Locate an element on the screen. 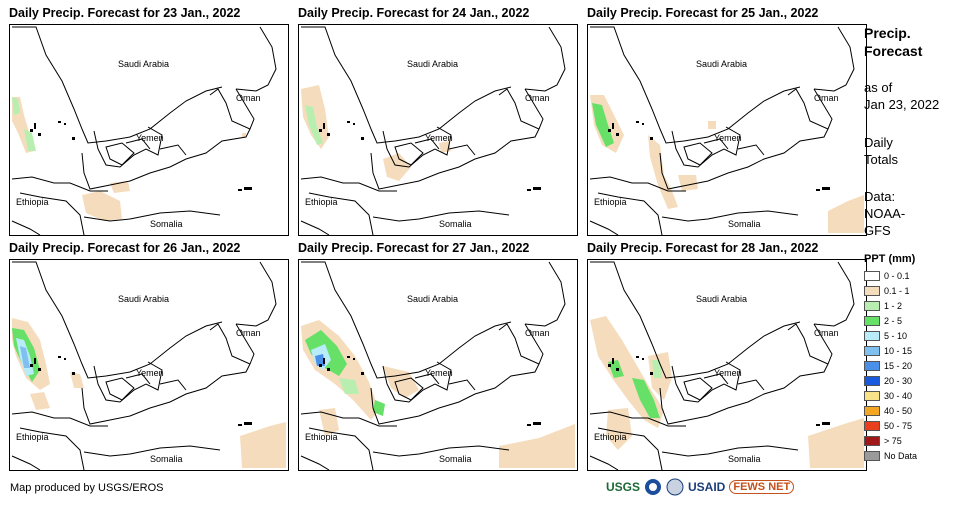 The image size is (967, 511). panel-title: Daily Precip. Forecast for 27 Jan., 2022 is located at coordinates (414, 248).